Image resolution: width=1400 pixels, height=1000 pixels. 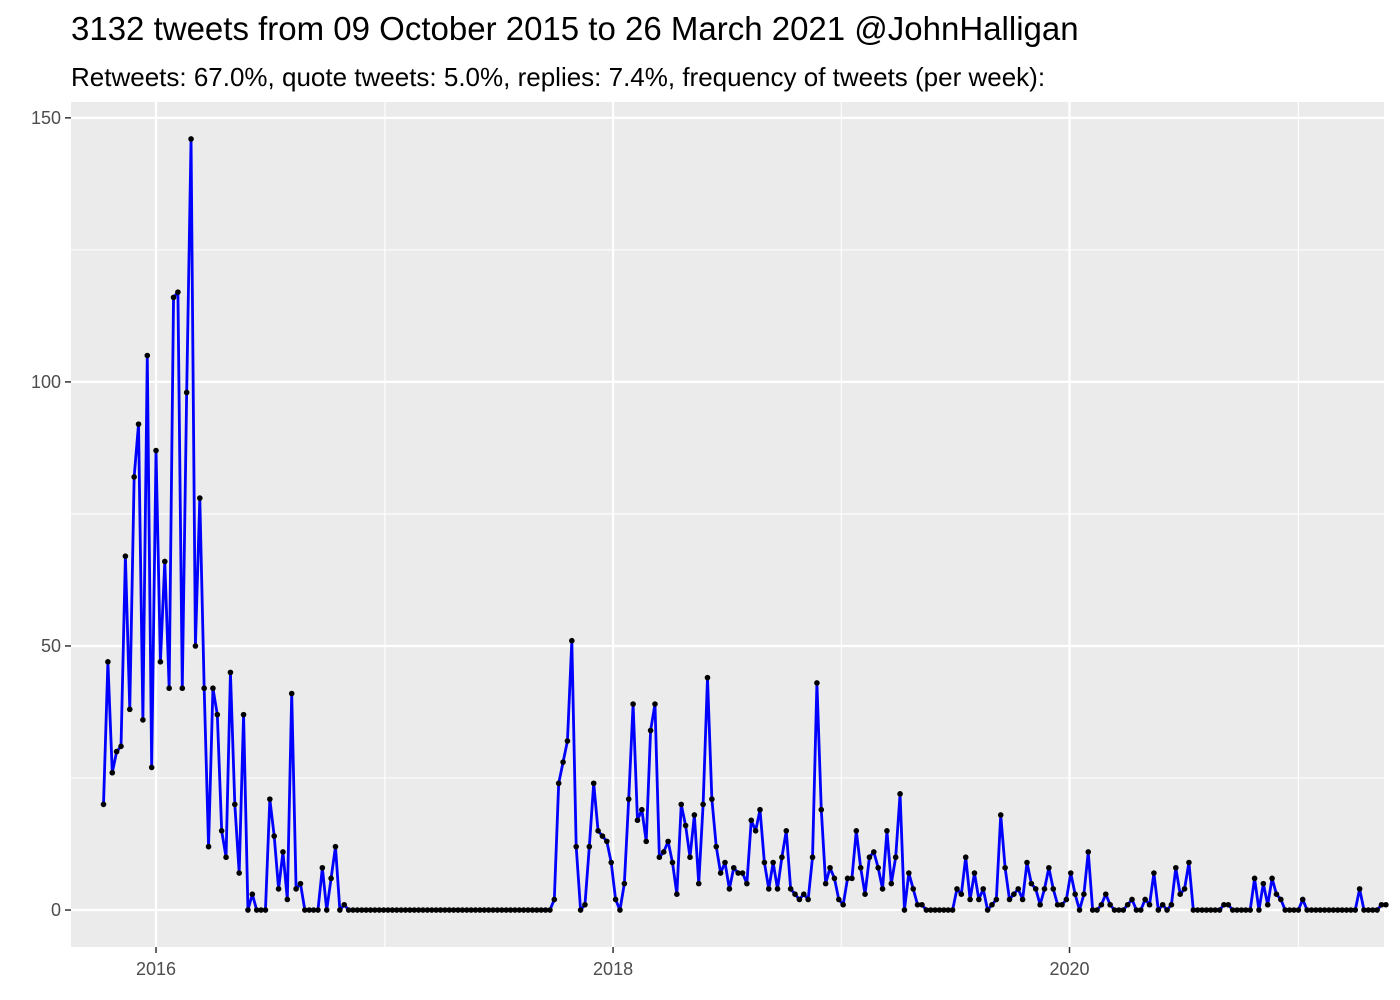 I want to click on y-axis: 0 50 100 150, so click(x=51, y=514).